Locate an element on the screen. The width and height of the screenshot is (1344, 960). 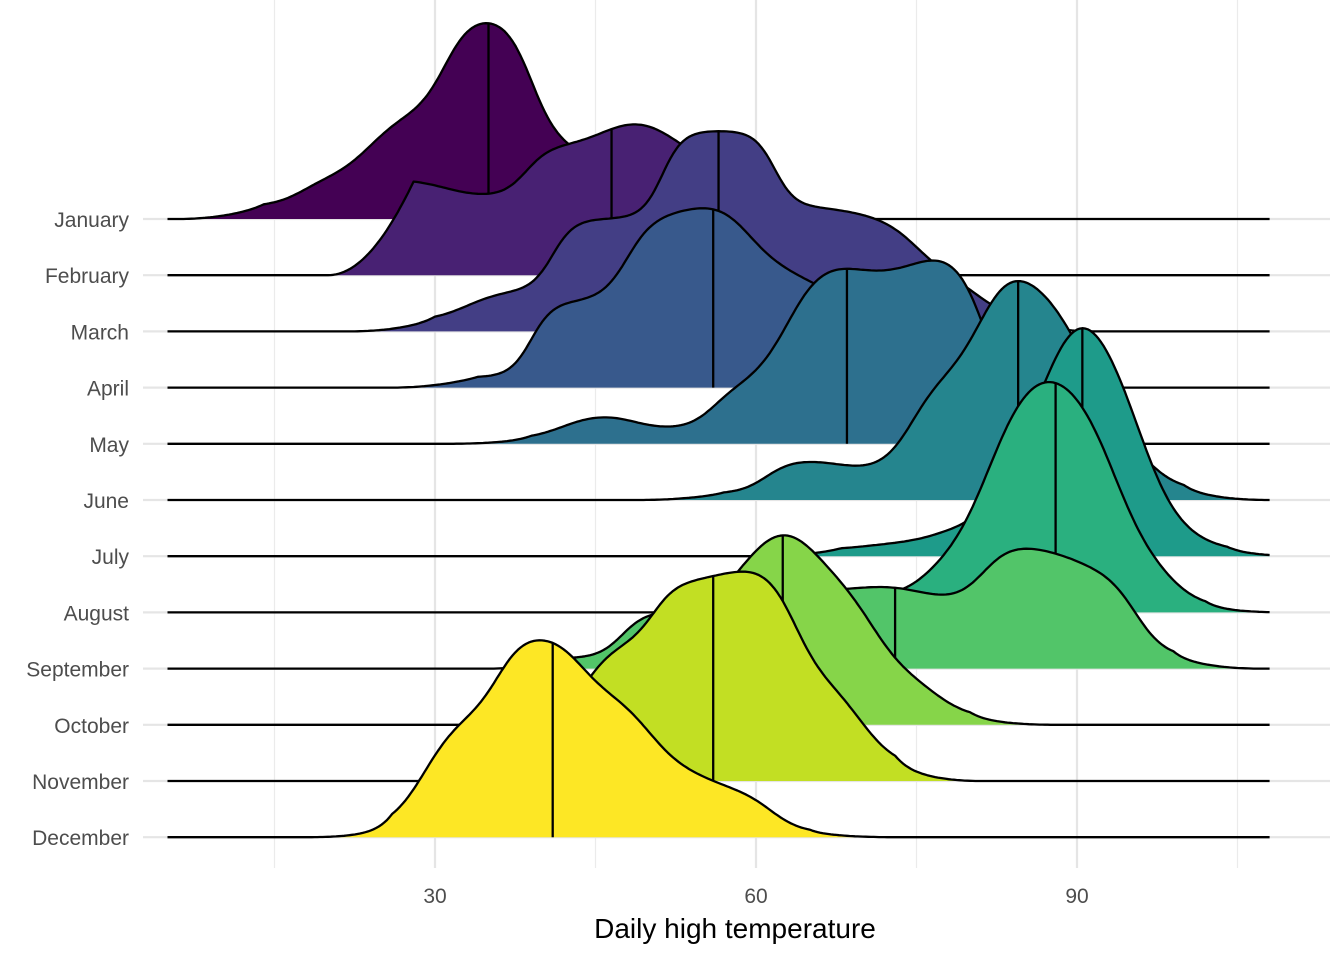
y-tick-label: May is located at coordinates (109, 445).